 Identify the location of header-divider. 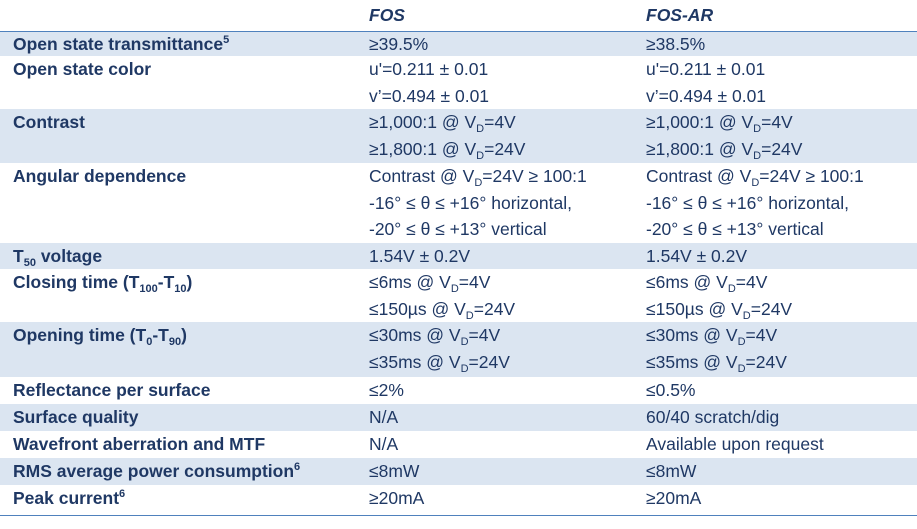
(458, 31).